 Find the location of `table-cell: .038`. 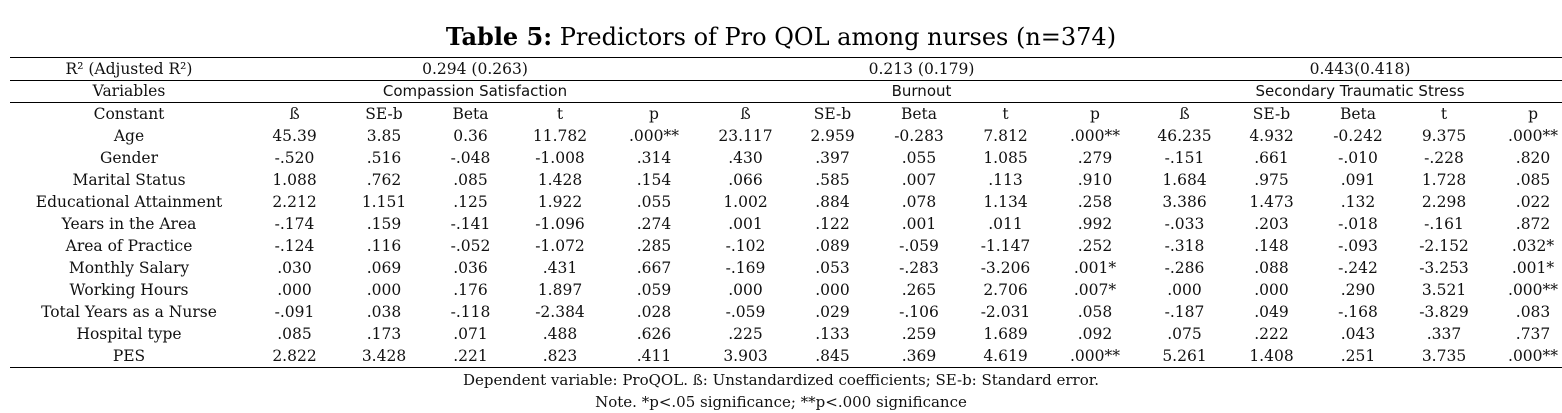

table-cell: .038 is located at coordinates (384, 312).